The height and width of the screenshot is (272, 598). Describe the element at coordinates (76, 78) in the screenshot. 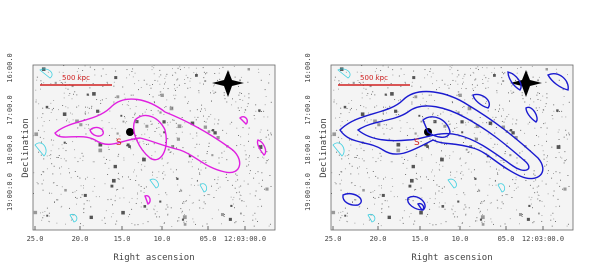

I see `scale-bar-label: 500 kpc` at that location.